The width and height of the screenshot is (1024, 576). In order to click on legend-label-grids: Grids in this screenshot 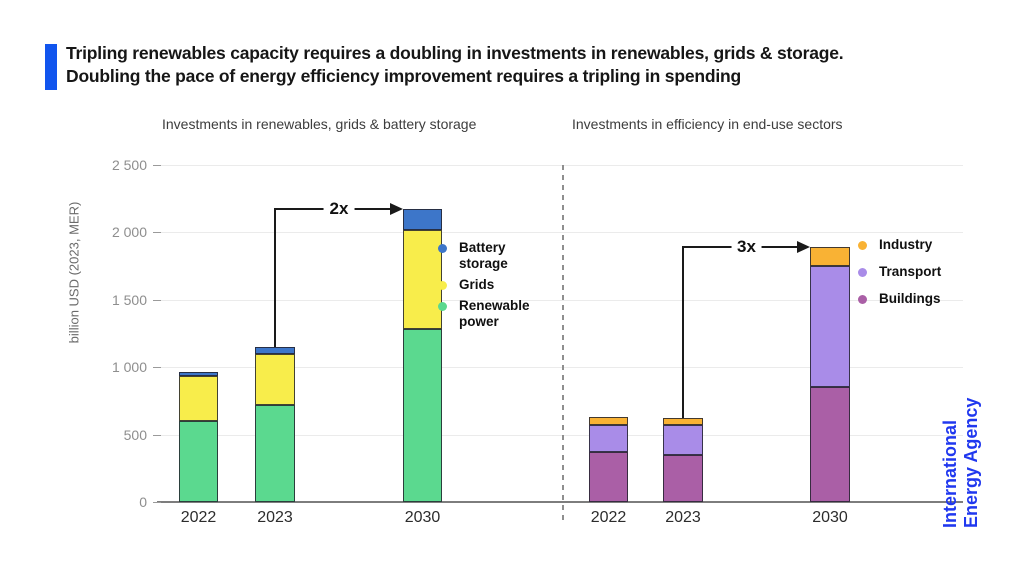, I will do `click(477, 284)`.